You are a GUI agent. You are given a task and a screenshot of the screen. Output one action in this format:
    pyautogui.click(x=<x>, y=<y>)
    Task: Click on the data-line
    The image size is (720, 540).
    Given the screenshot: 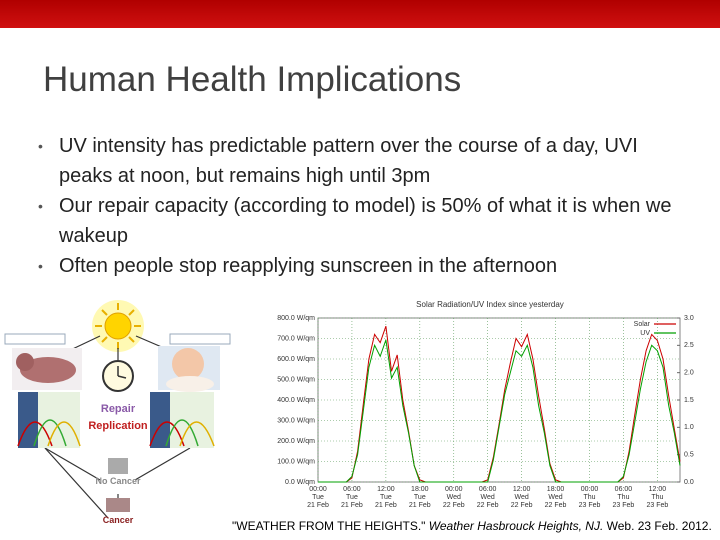 What is the action you would take?
    pyautogui.click(x=499, y=411)
    